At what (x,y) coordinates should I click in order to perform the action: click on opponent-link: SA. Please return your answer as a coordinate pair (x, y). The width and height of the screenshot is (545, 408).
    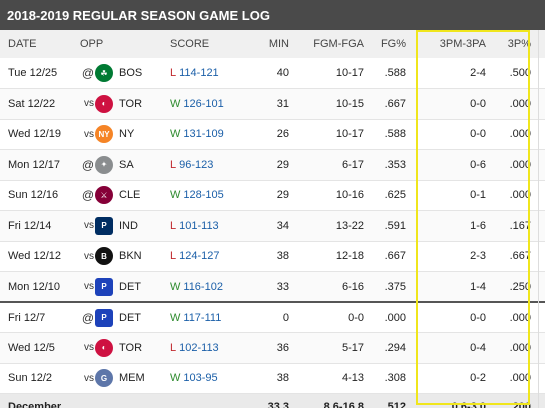
    Looking at the image, I should click on (126, 164).